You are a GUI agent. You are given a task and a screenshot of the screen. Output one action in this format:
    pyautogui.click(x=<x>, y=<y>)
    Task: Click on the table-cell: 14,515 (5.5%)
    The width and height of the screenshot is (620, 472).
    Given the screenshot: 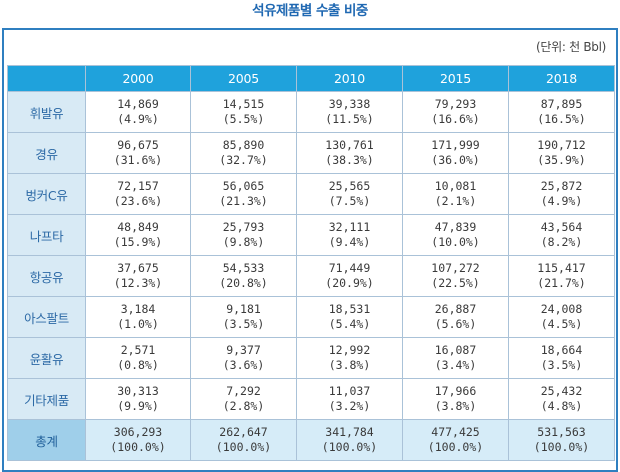 What is the action you would take?
    pyautogui.click(x=243, y=112)
    